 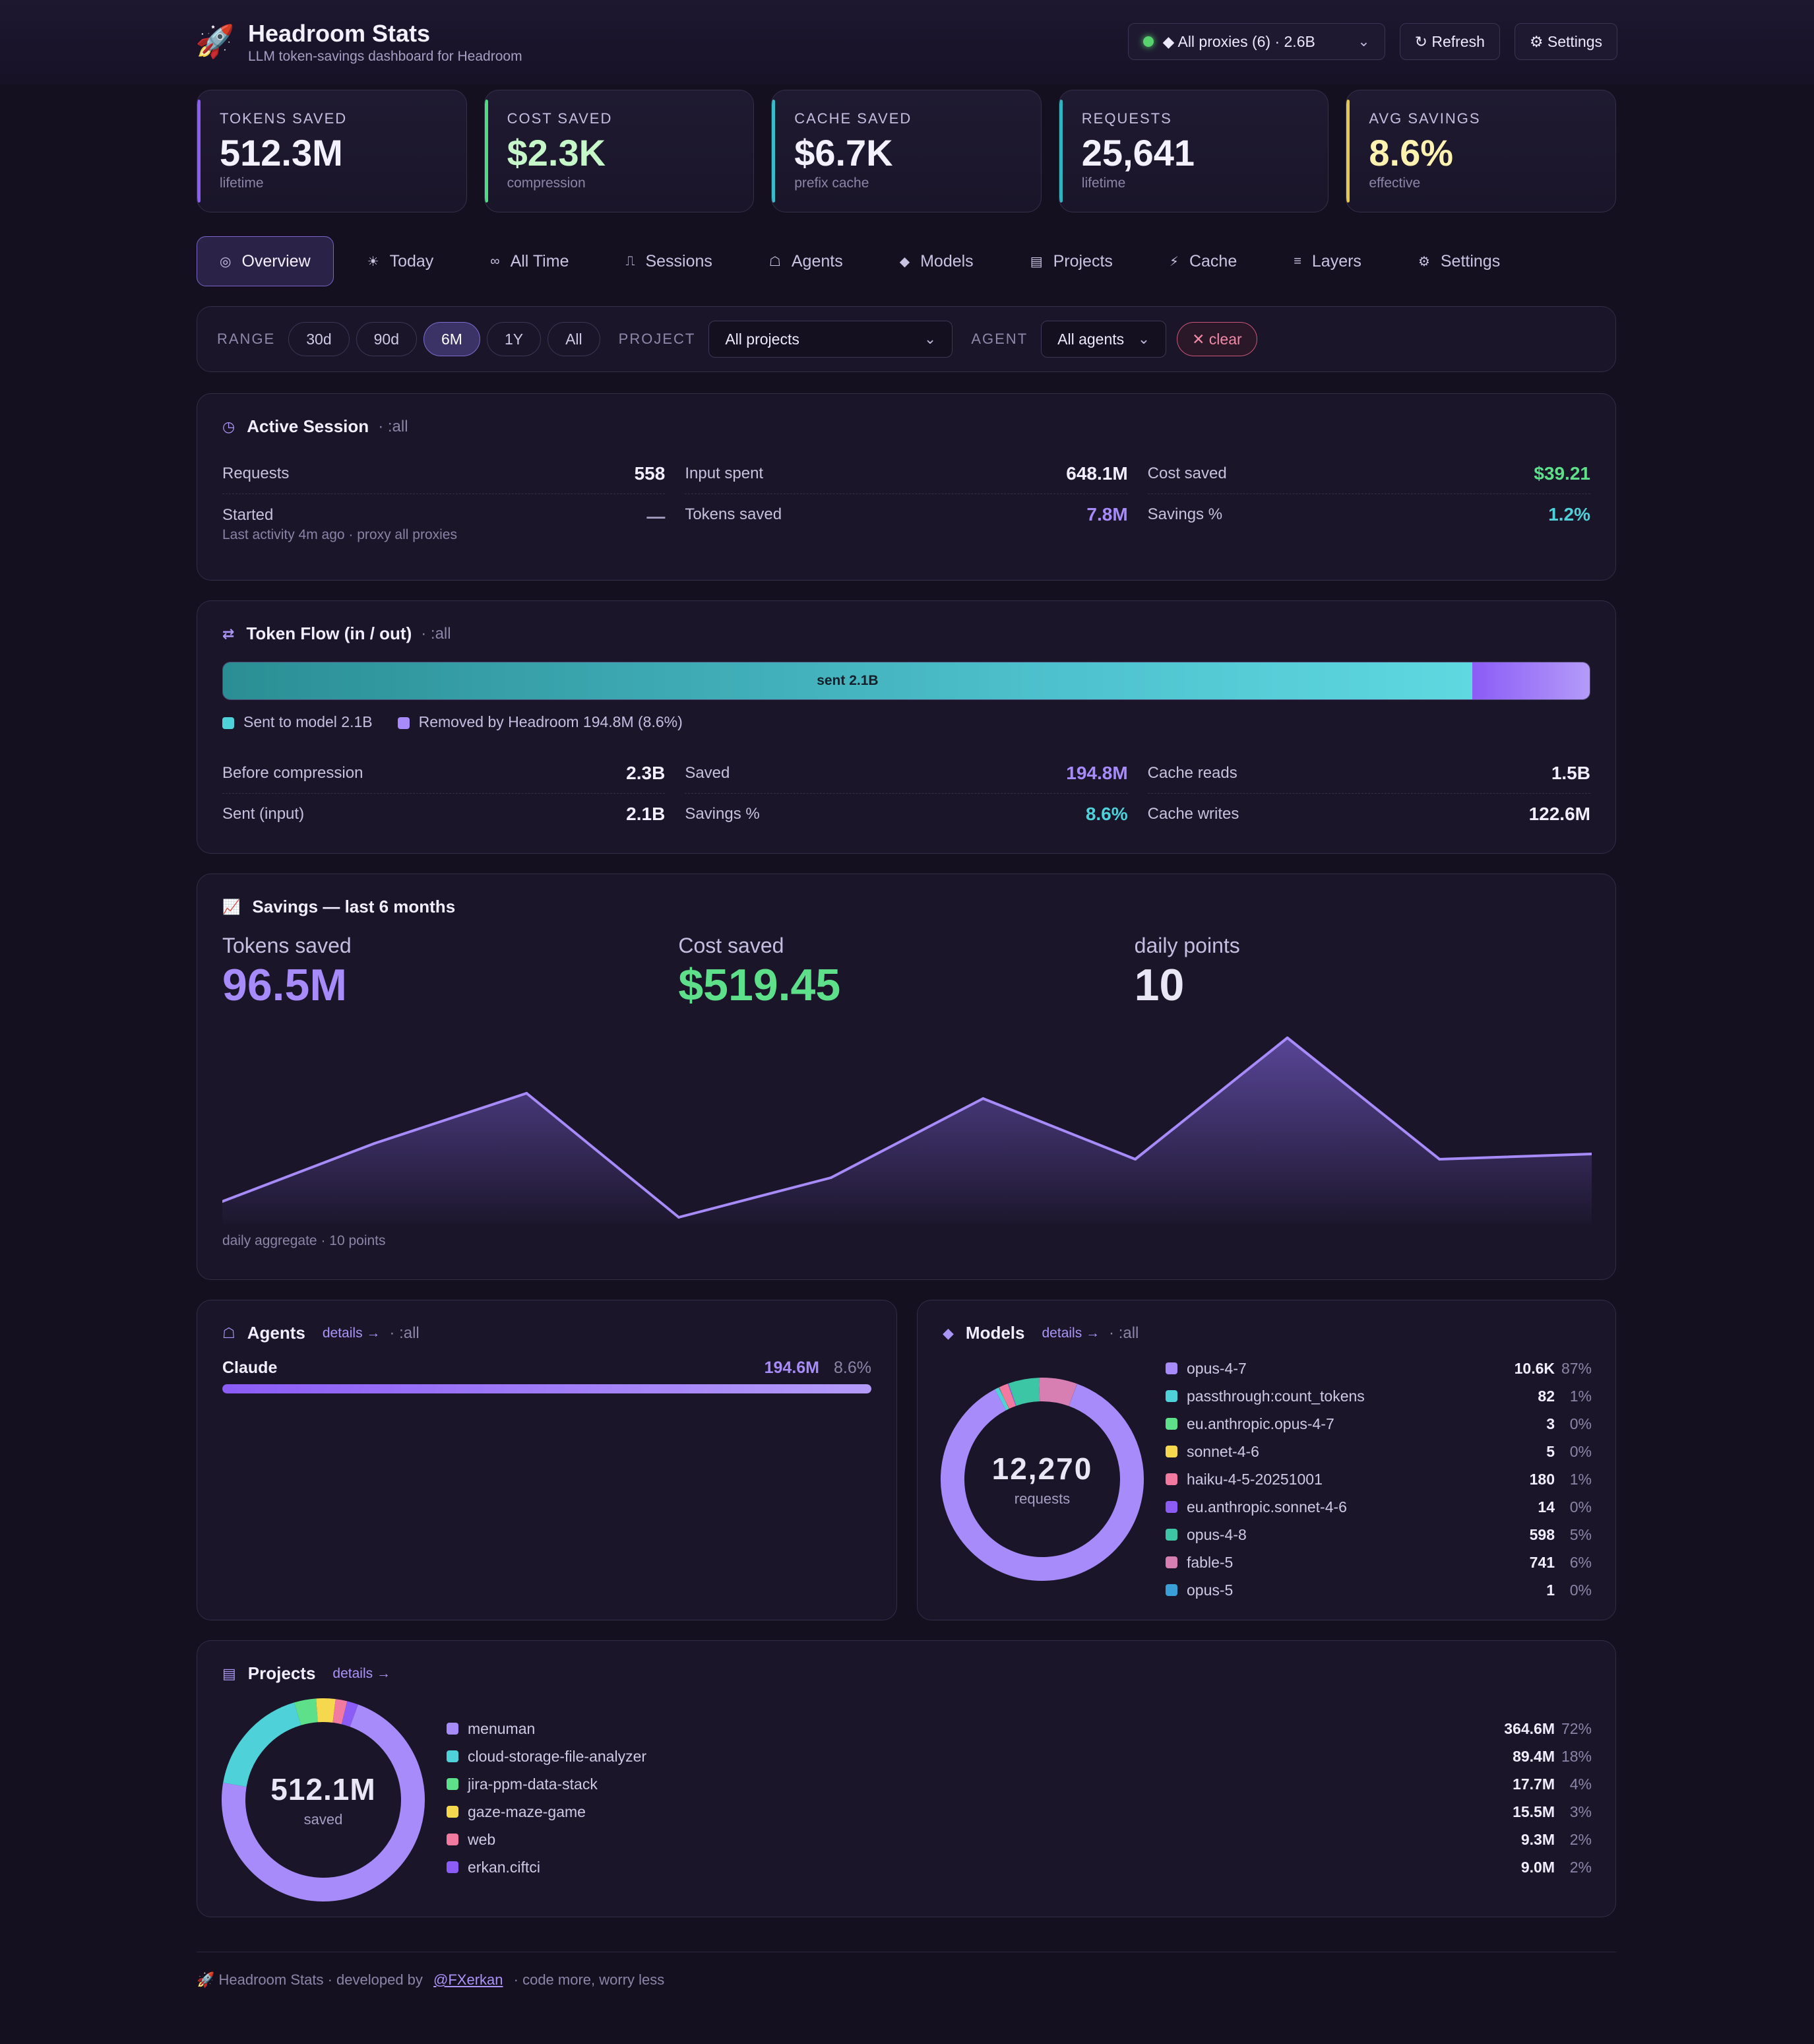 I want to click on models-legend-row: passthrough:count_tokens 82 1%, so click(x=1379, y=1396).